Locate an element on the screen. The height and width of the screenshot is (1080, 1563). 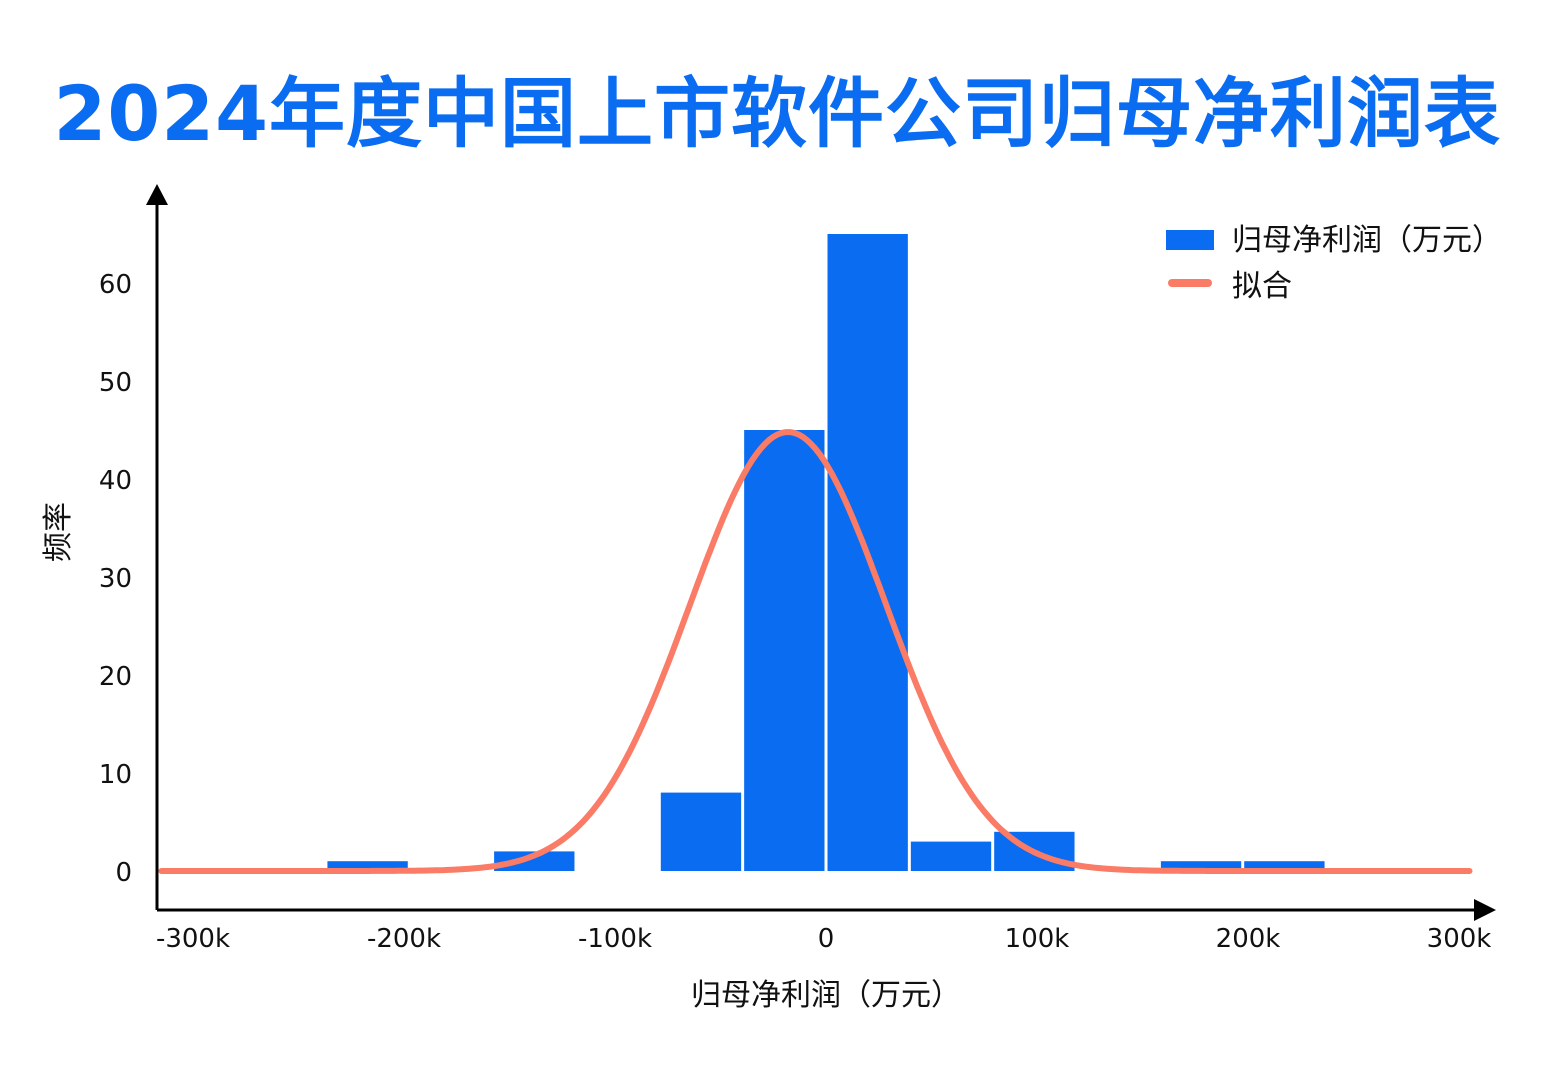
chart-title: 2024年度中国上市软件公司归母净利润表 is located at coordinates (777, 113).